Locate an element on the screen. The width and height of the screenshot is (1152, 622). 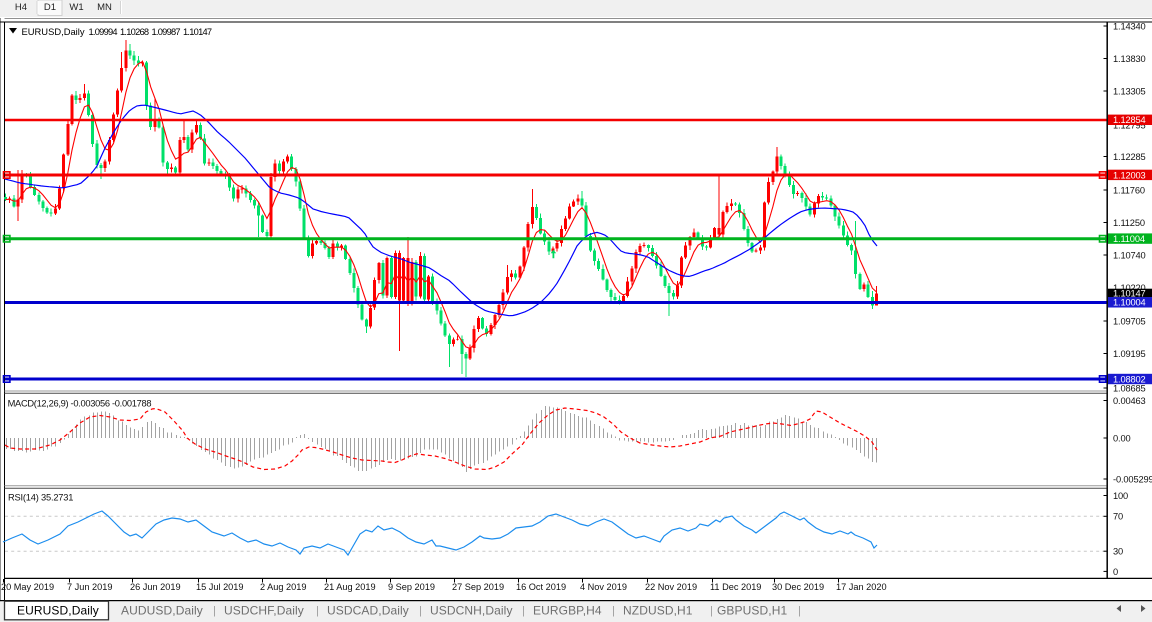
svg-text: 4 Nov 2019 is located at coordinates (603, 587).